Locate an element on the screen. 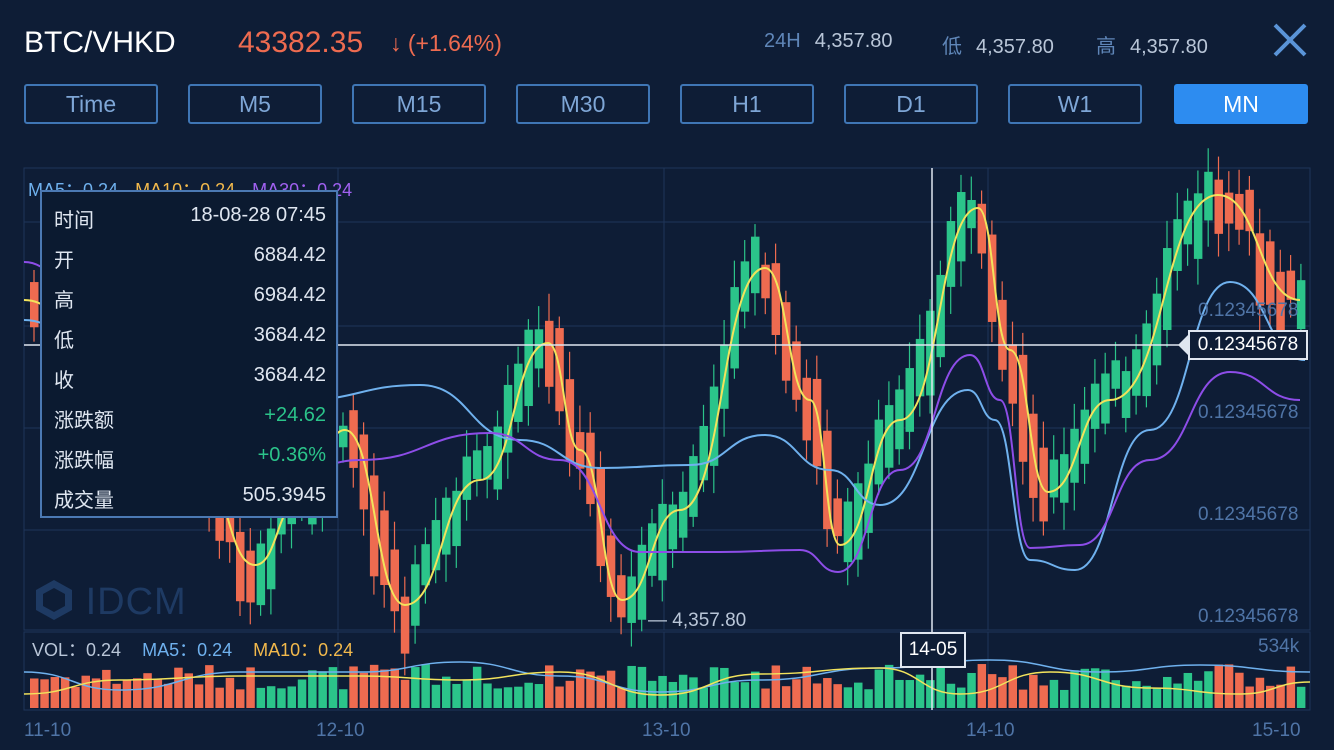  volume-bars is located at coordinates (668, 686).